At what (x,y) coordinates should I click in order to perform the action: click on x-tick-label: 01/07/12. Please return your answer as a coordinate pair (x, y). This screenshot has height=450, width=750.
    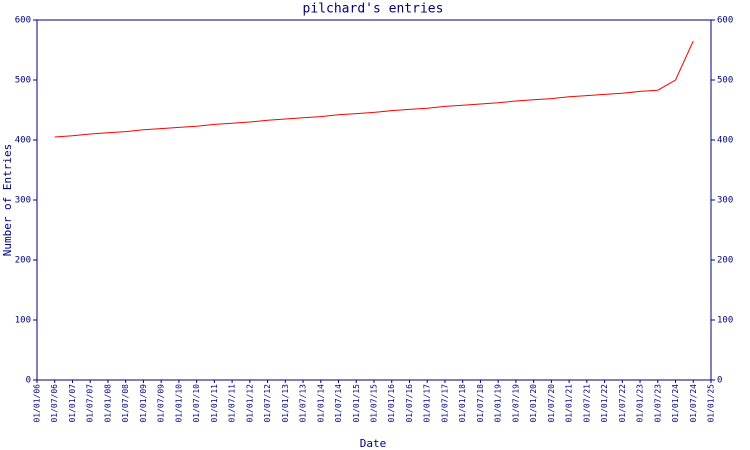
    Looking at the image, I should click on (267, 403).